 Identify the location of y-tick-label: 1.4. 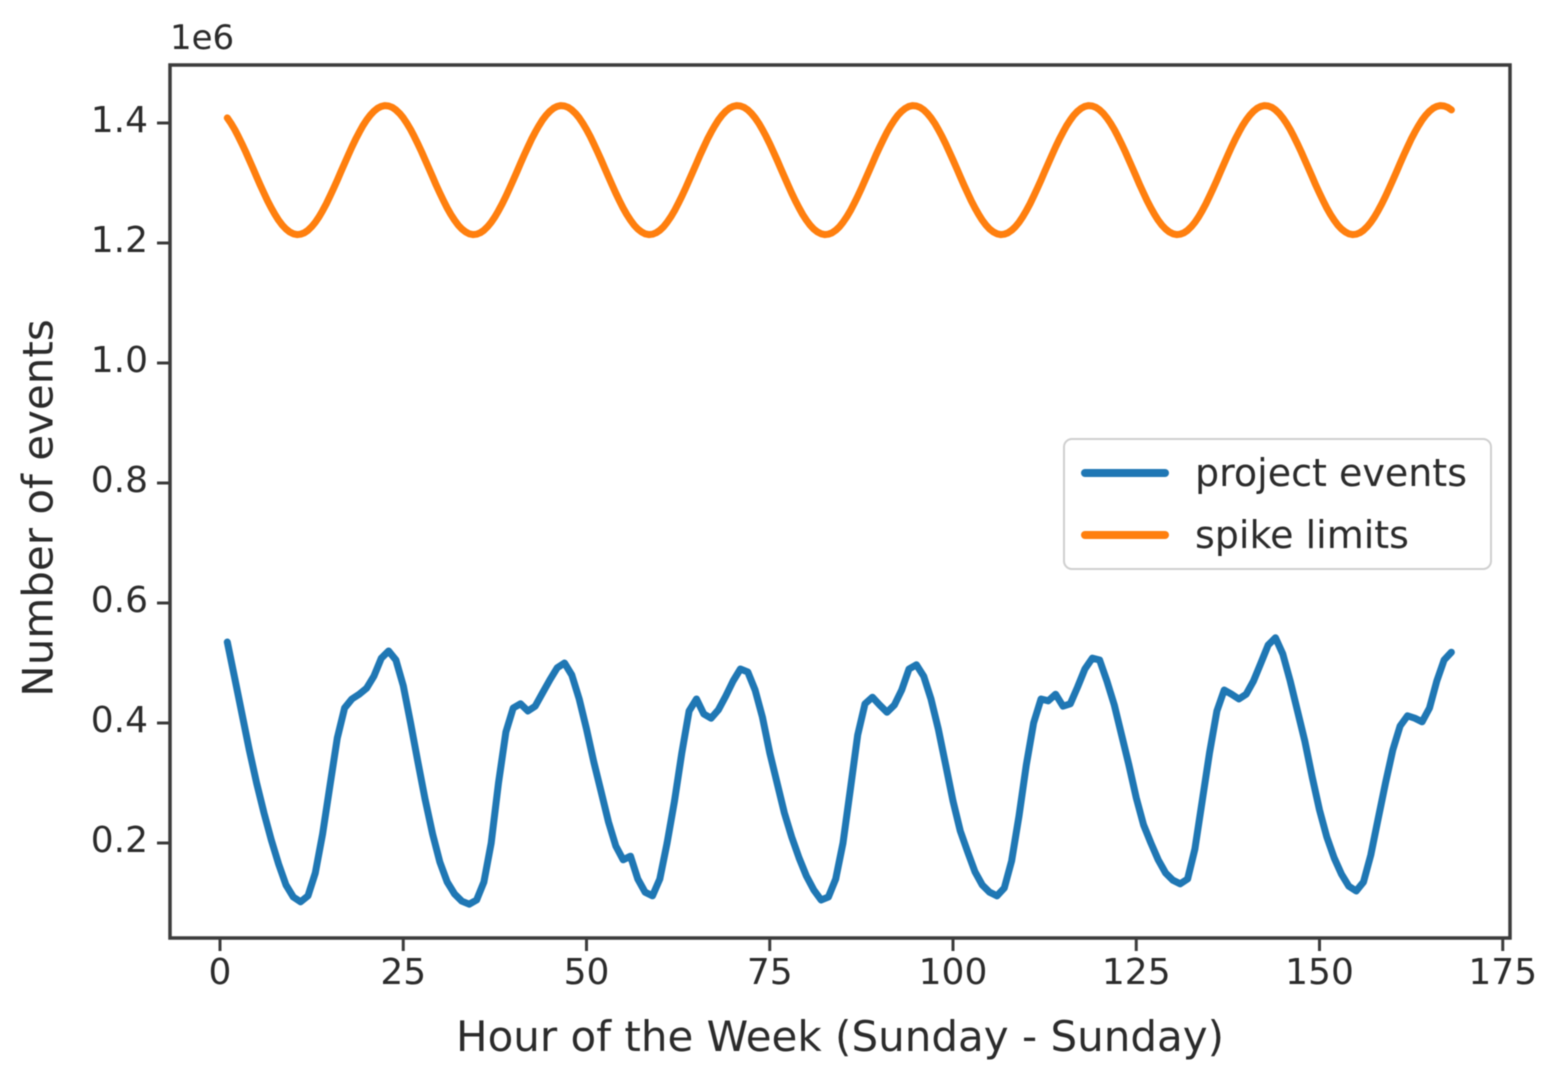
(119, 120).